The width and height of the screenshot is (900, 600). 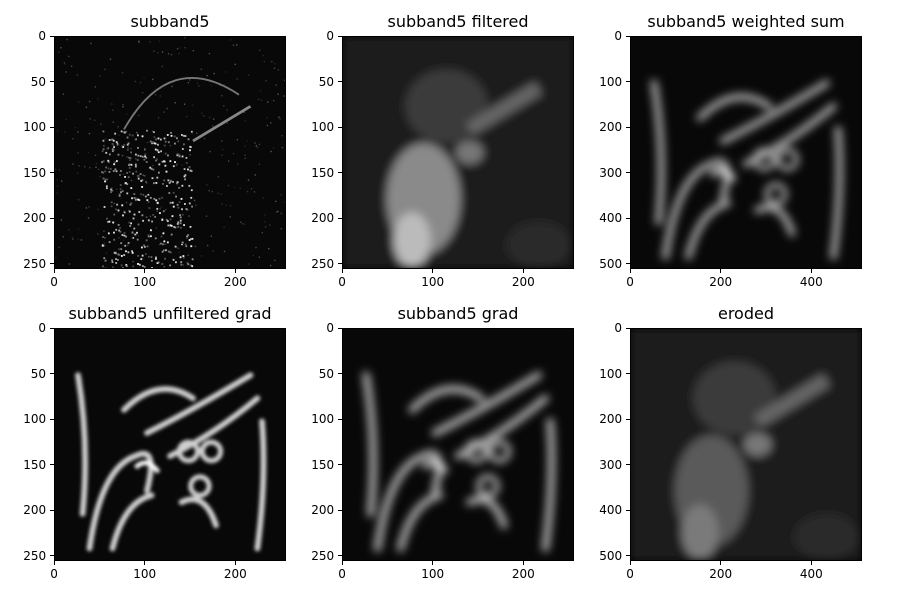 I want to click on subplot-title: subband5 unfiltered grad, so click(x=170, y=313).